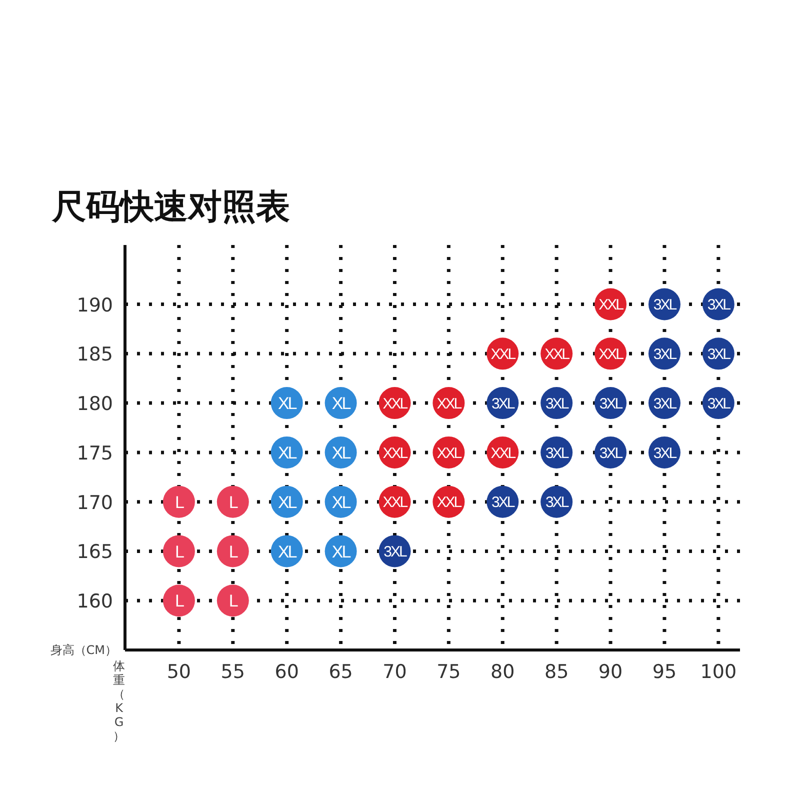 The image size is (800, 800). Describe the element at coordinates (94, 404) in the screenshot. I see `y-tick-label: 180` at that location.